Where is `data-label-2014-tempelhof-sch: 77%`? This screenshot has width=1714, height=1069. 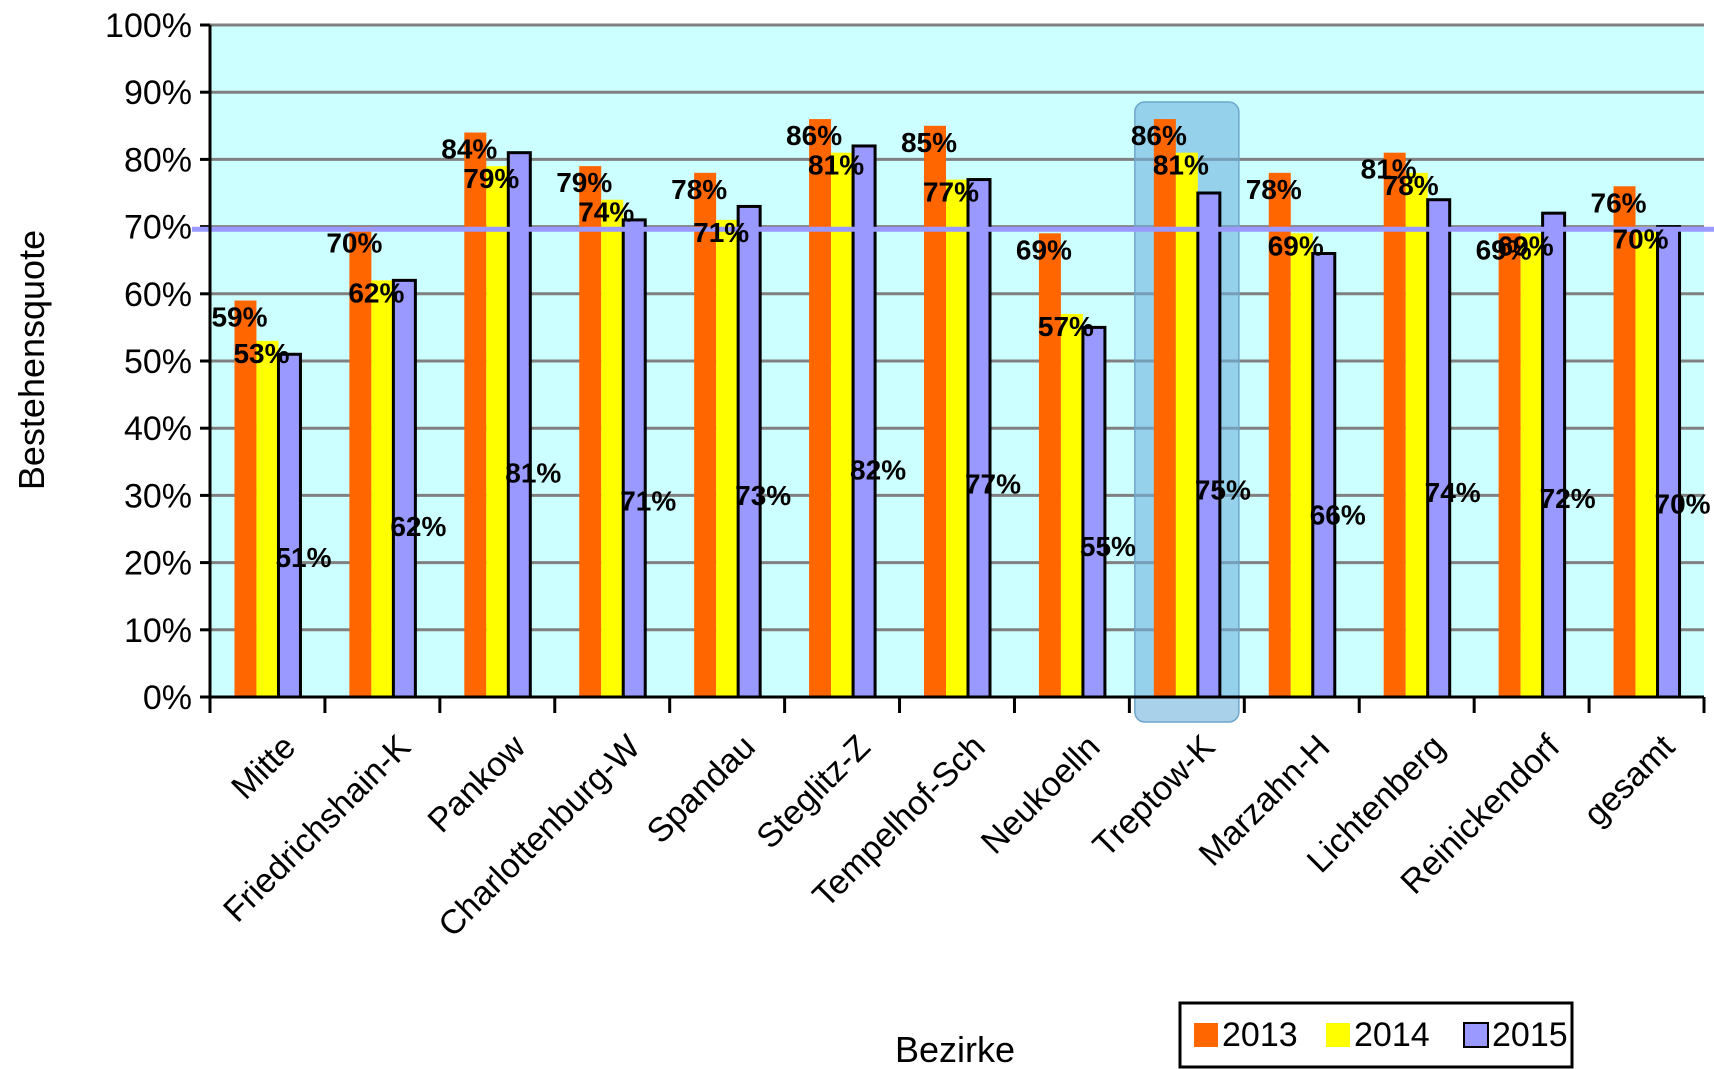 data-label-2014-tempelhof-sch: 77% is located at coordinates (951, 192).